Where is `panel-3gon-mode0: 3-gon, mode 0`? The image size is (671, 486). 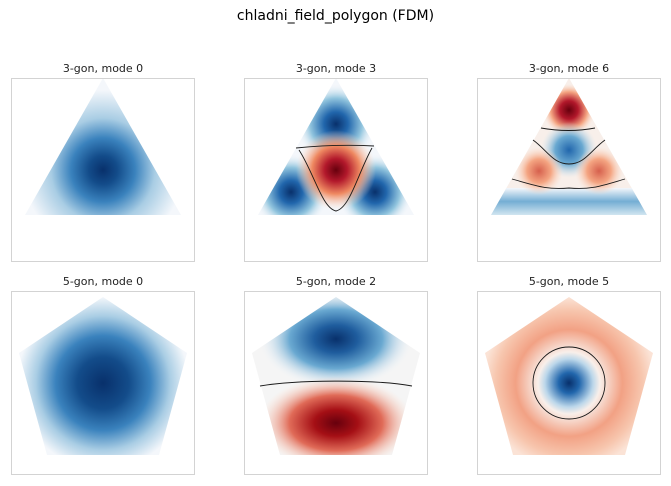
panel-3gon-mode0: 3-gon, mode 0 is located at coordinates (103, 162).